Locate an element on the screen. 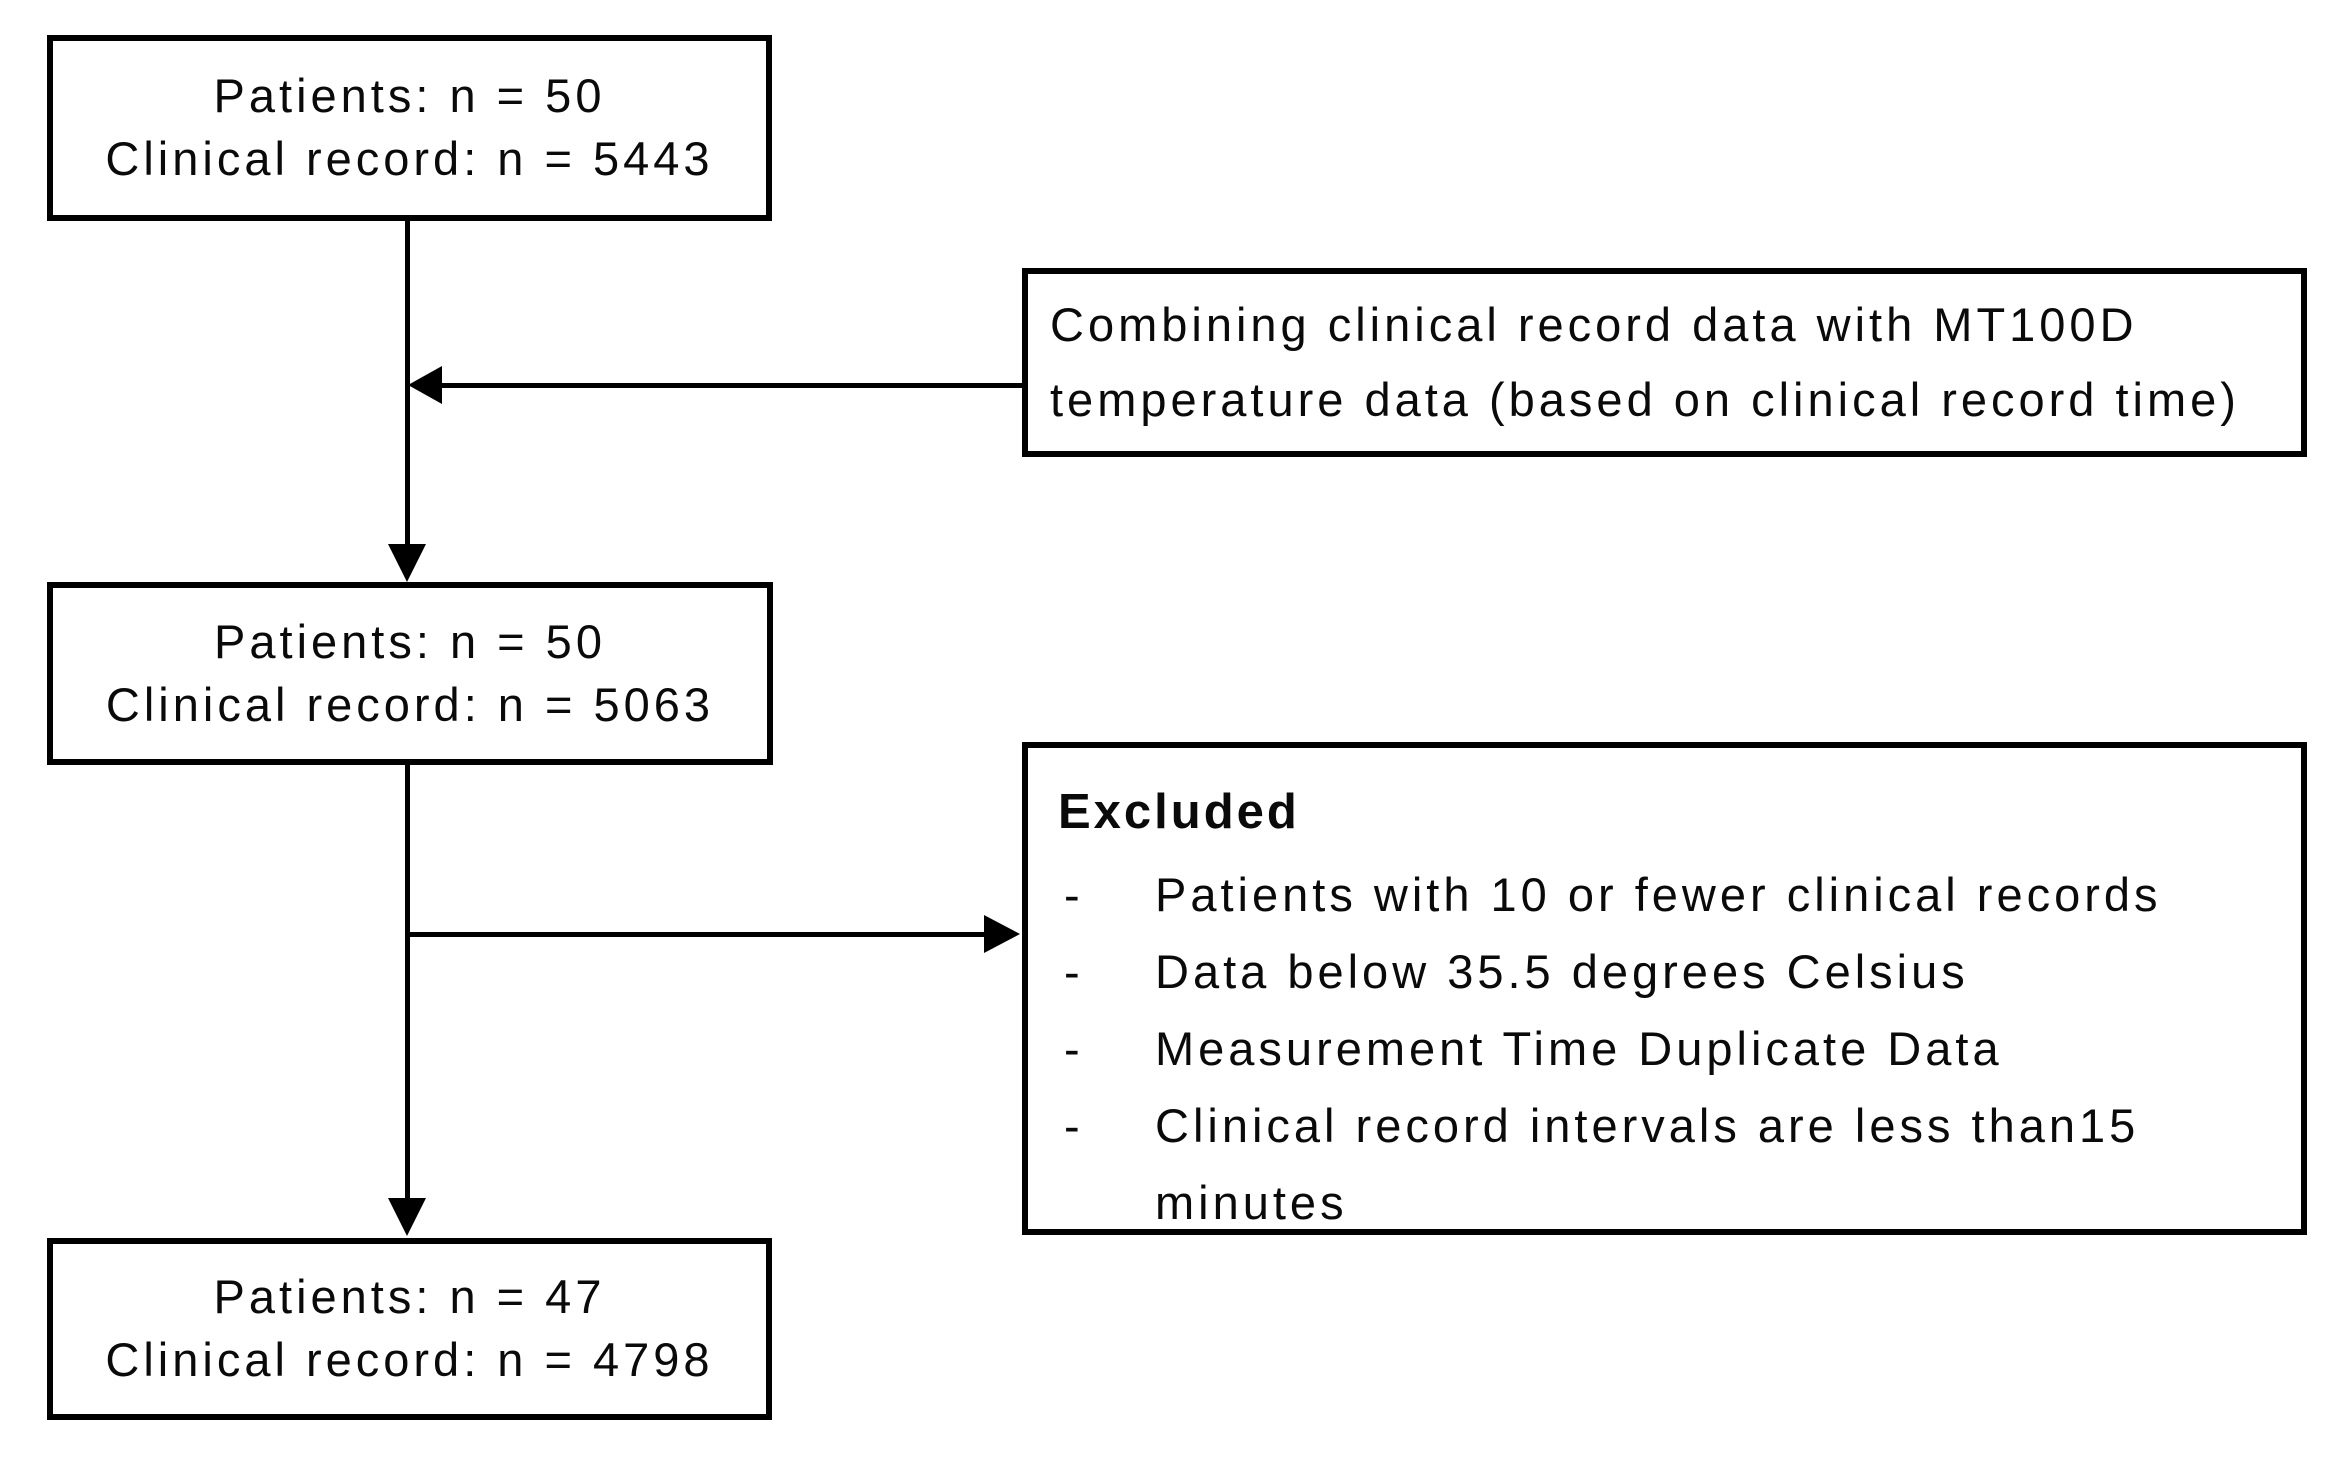  connector-flow-to-excluded is located at coordinates (695, 934).